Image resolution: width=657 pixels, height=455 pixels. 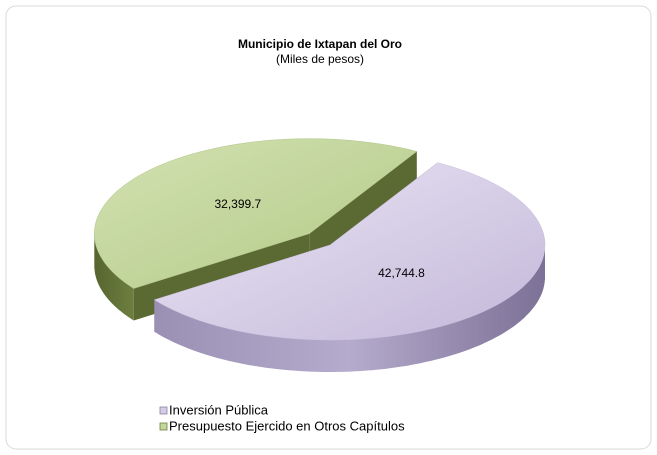 What do you see at coordinates (287, 425) in the screenshot?
I see `legend-label: Presupuesto Ejercido en Otros Capítulos` at bounding box center [287, 425].